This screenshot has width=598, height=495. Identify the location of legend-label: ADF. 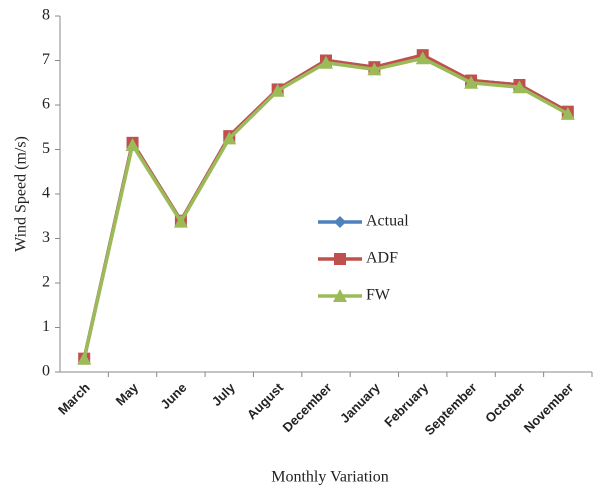
(382, 258).